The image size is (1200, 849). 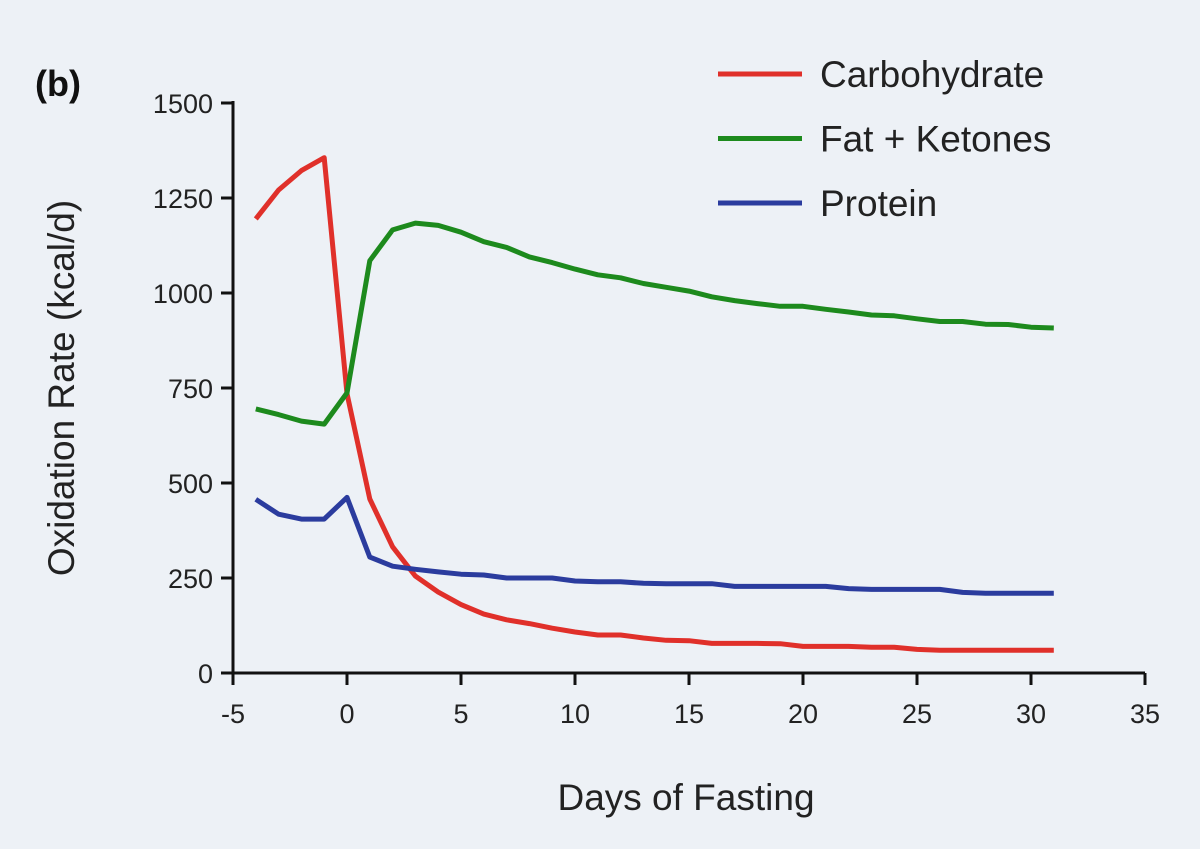 I want to click on x-tick-label: 10, so click(x=575, y=714).